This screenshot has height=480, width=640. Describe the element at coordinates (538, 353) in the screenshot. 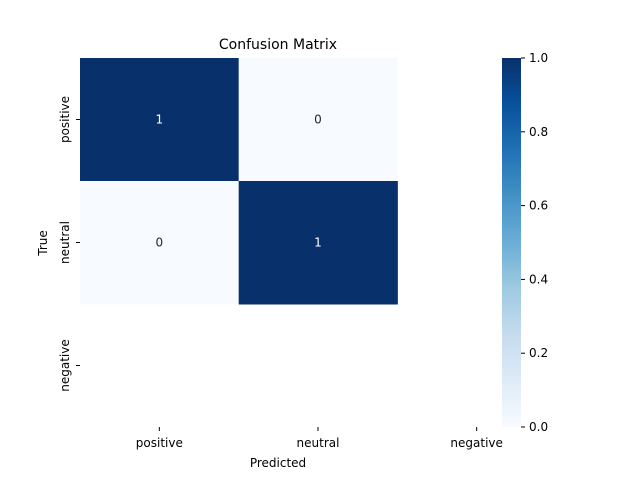

I see `colorbar-tick-label: 0.2` at that location.